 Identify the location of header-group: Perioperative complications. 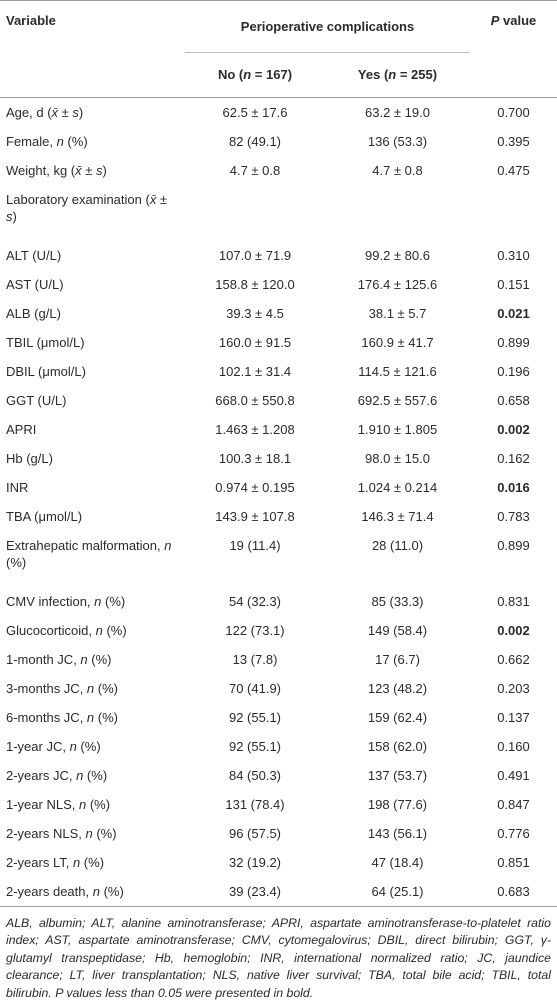
(327, 27).